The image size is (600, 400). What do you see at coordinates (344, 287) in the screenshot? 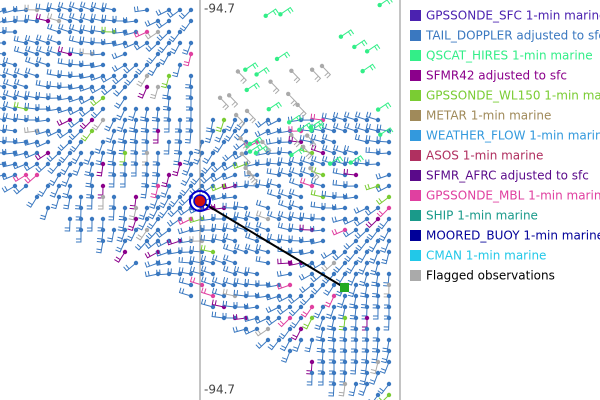
I see `track-end` at bounding box center [344, 287].